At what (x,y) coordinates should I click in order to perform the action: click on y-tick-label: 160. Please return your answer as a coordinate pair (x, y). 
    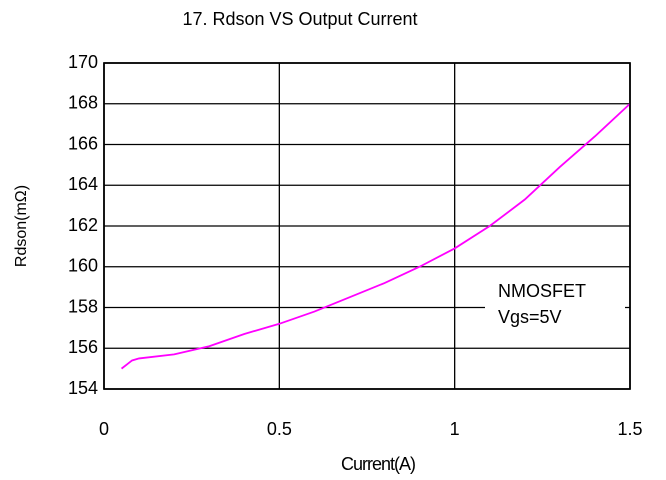
    Looking at the image, I should click on (83, 266).